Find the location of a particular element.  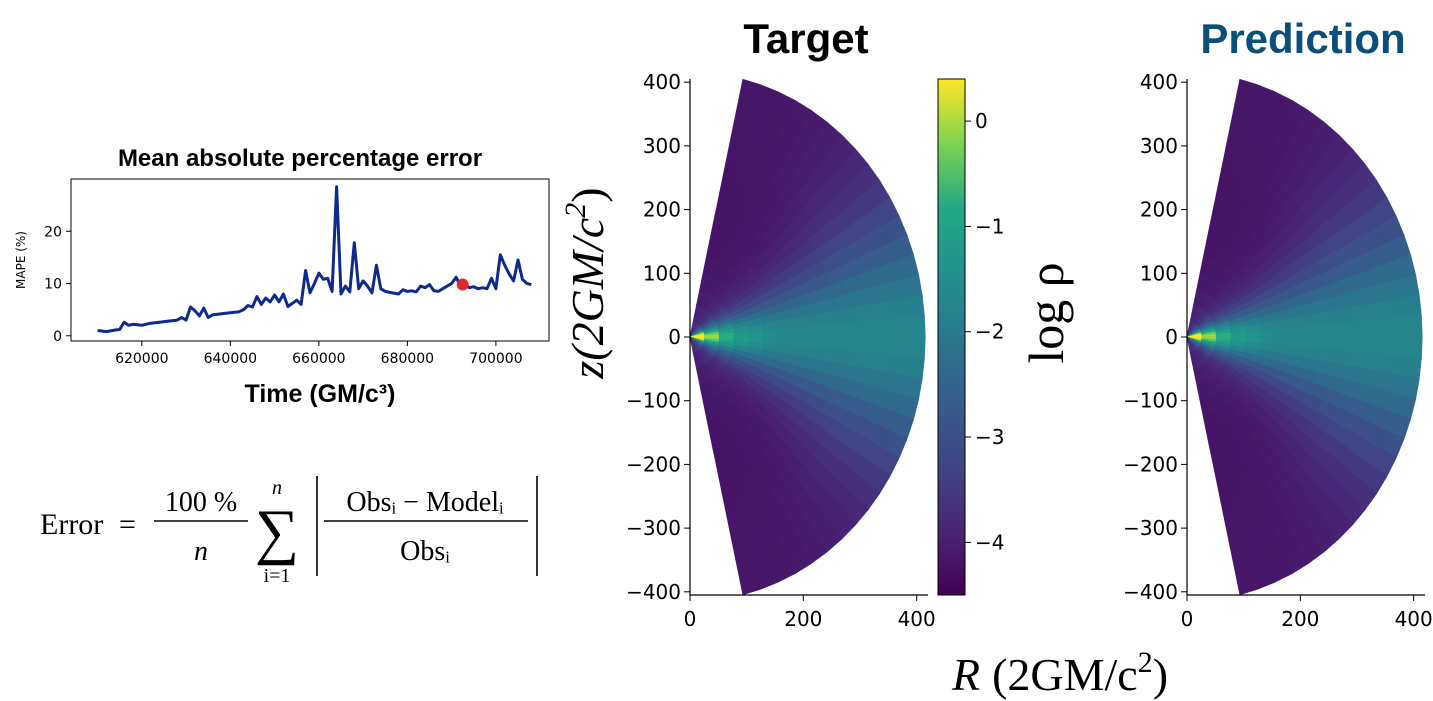

y-tick-label: −400 is located at coordinates (653, 592).